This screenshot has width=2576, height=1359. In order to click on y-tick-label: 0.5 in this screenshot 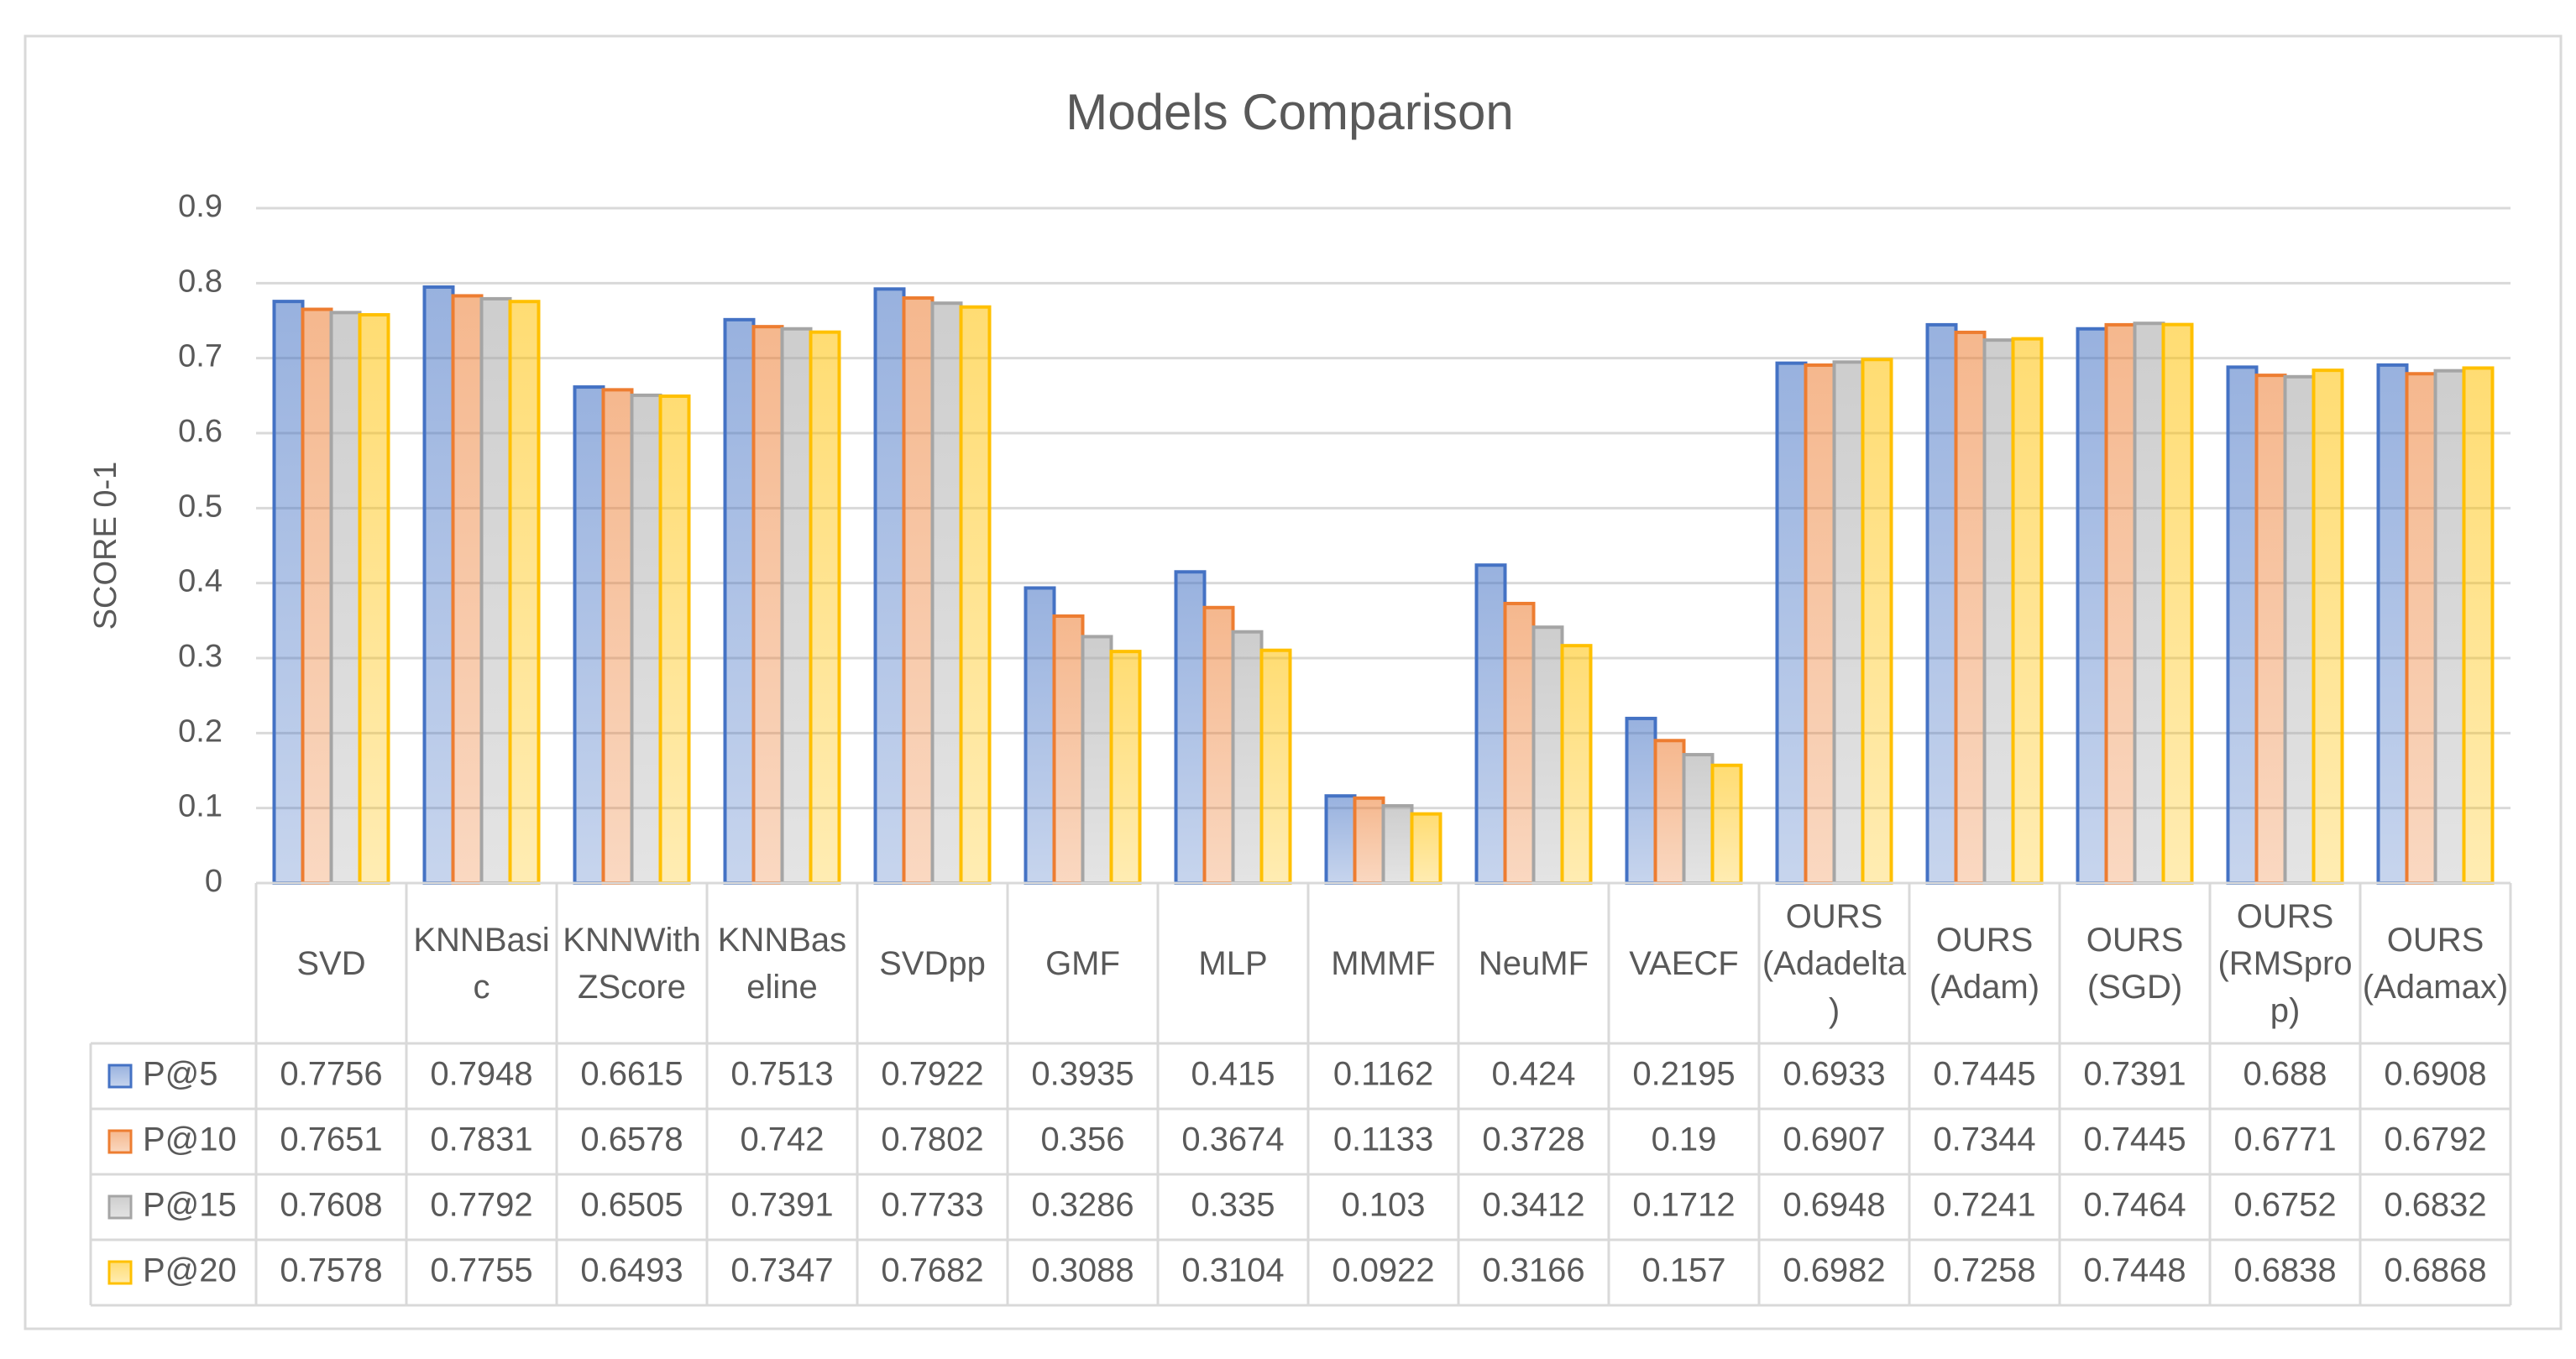, I will do `click(201, 506)`.